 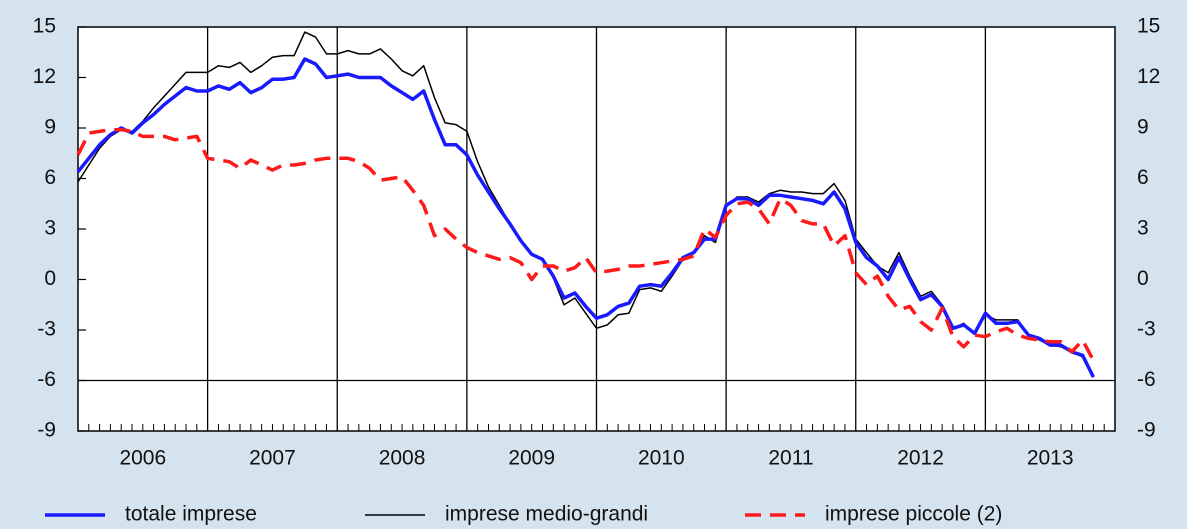 What do you see at coordinates (546, 514) in the screenshot?
I see `legend-label: imprese medio-grandi` at bounding box center [546, 514].